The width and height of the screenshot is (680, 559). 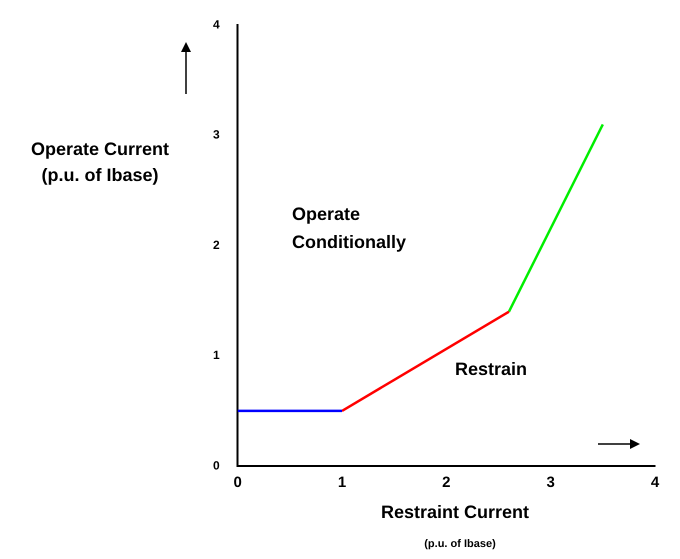 I want to click on x-axis-title: Restraint Current, so click(x=455, y=512).